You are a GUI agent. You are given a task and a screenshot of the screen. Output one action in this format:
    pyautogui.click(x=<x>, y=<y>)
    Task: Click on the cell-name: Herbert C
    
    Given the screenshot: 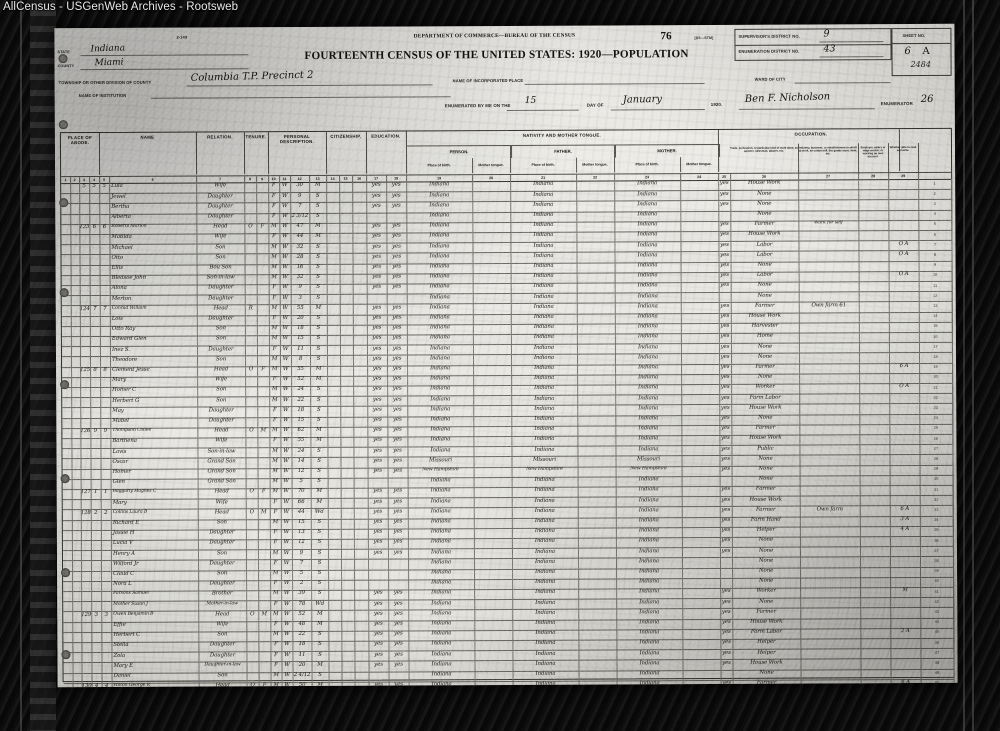 What is the action you would take?
    pyautogui.click(x=155, y=636)
    